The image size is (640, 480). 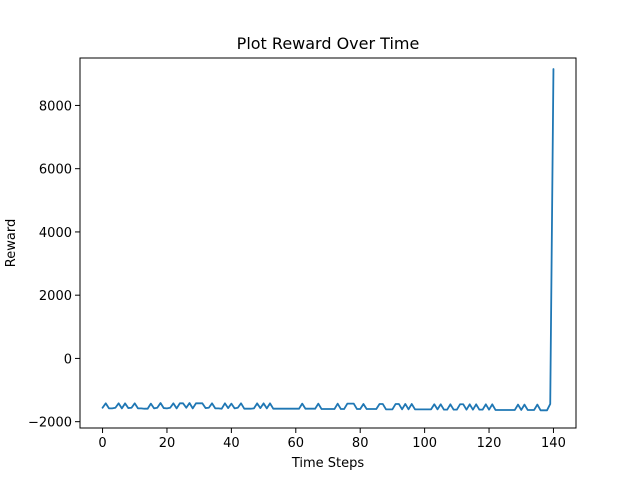 What do you see at coordinates (55, 170) in the screenshot?
I see `y-tick-label: 6000` at bounding box center [55, 170].